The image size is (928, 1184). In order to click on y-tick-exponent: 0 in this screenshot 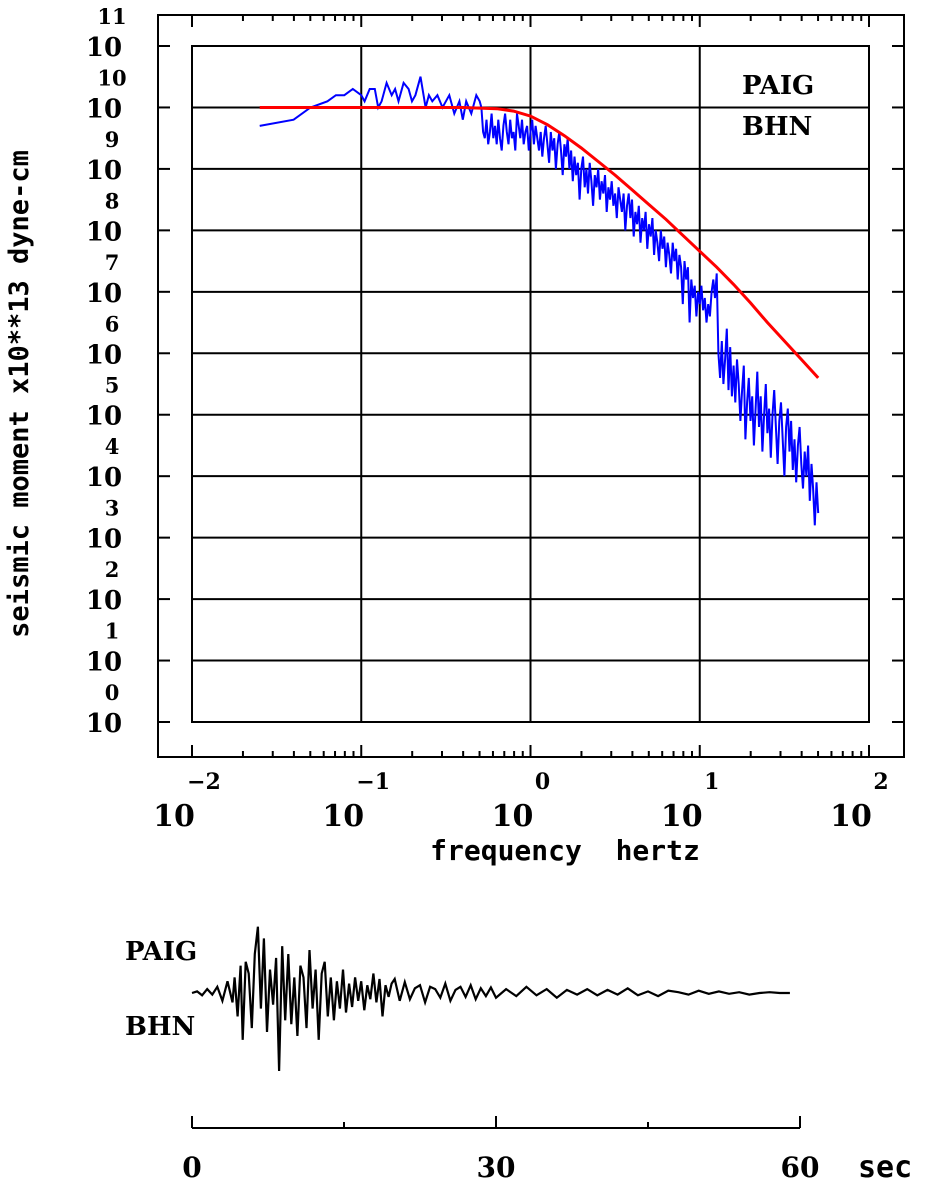, I will do `click(112, 692)`.